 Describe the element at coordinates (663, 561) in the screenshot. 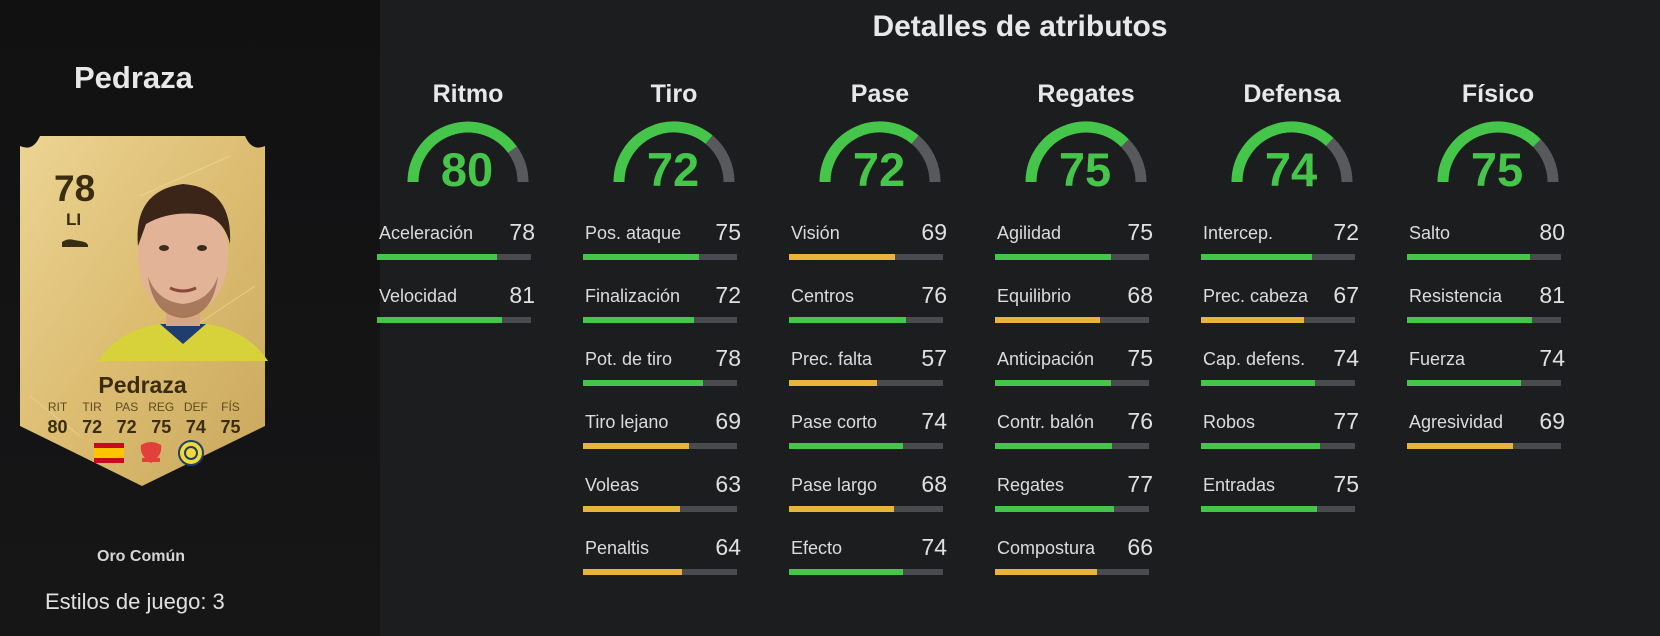

I see `stat-row: Penaltis 64` at that location.